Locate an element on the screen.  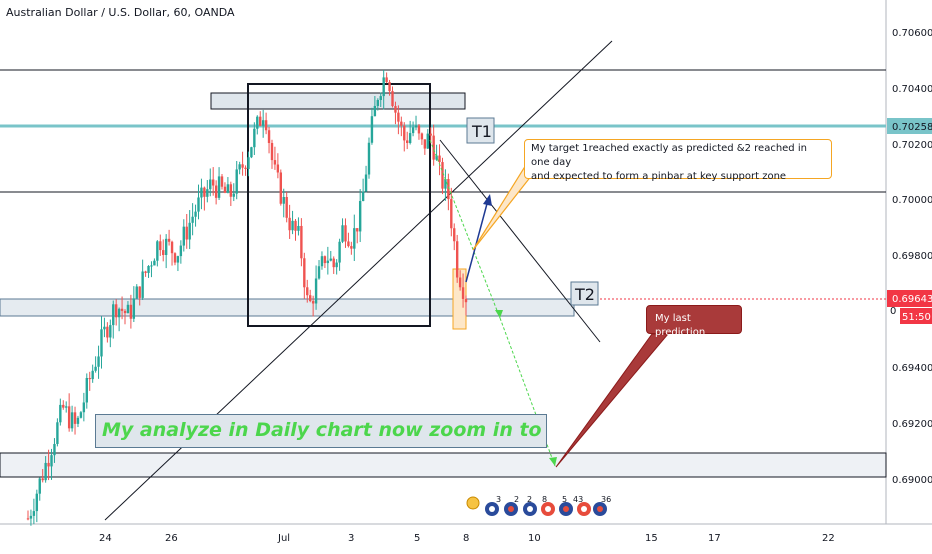
t1-label-box is located at coordinates (480, 130).